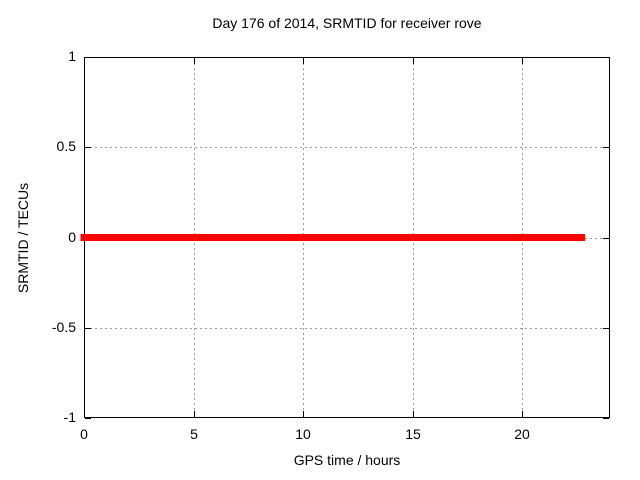 The width and height of the screenshot is (640, 480). Describe the element at coordinates (194, 434) in the screenshot. I see `x-tick-label: 5` at that location.